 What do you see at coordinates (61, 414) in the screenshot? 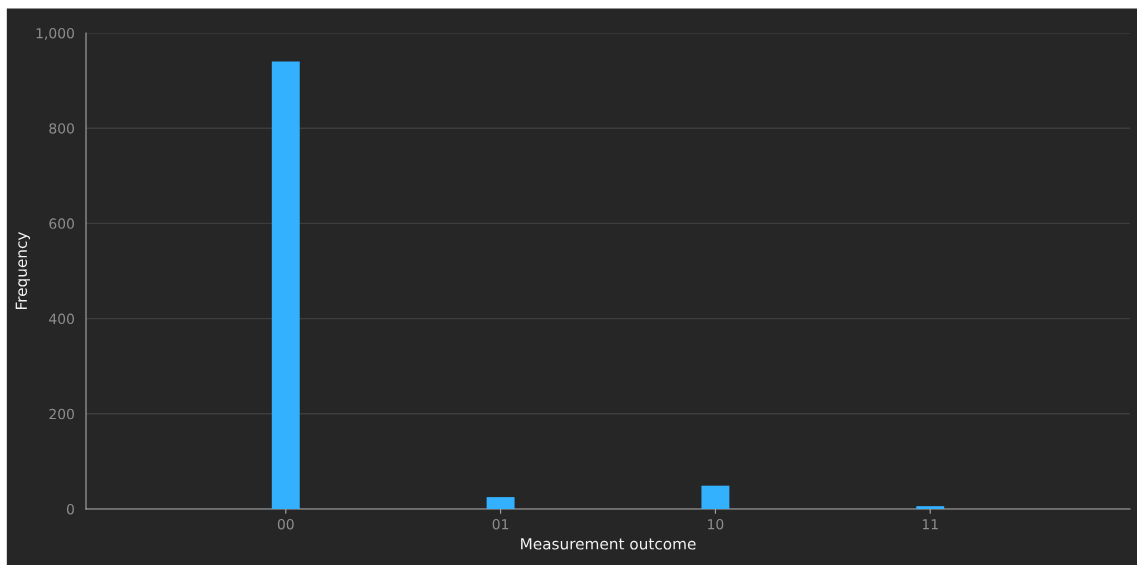
I see `y-tick-label: 200` at bounding box center [61, 414].